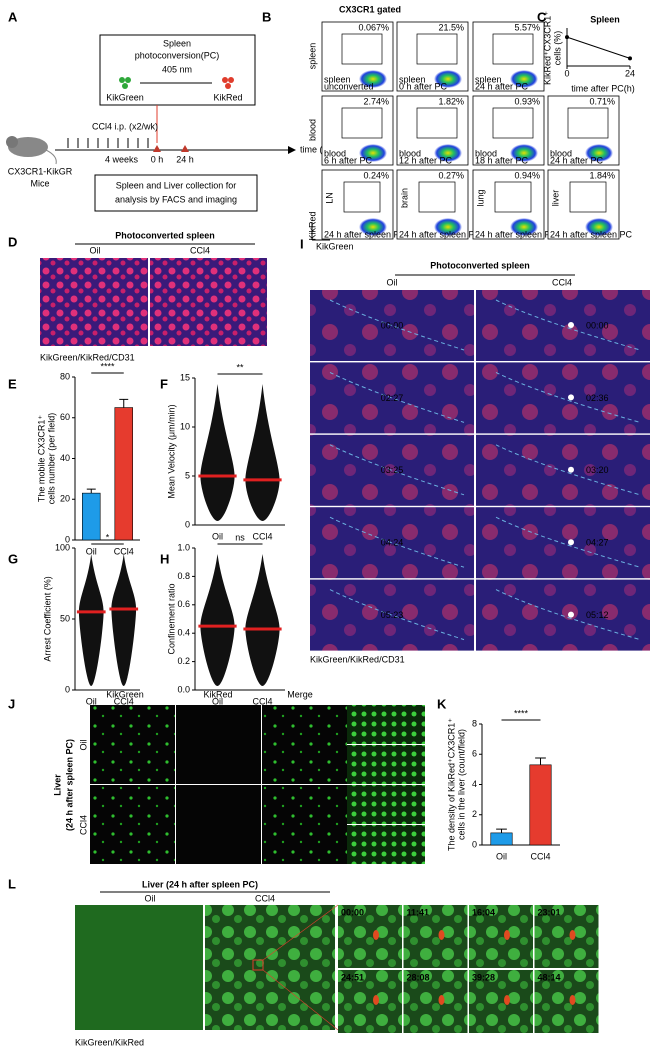 This screenshot has width=657, height=1054. Describe the element at coordinates (183, 604) in the screenshot. I see `y-tick-label: 0.6` at that location.